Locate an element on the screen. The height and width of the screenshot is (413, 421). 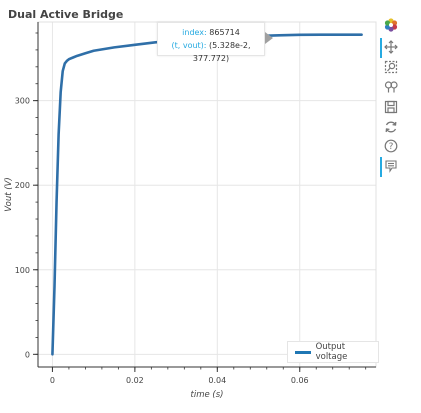
y-tick-label: 100 is located at coordinates (22, 270).